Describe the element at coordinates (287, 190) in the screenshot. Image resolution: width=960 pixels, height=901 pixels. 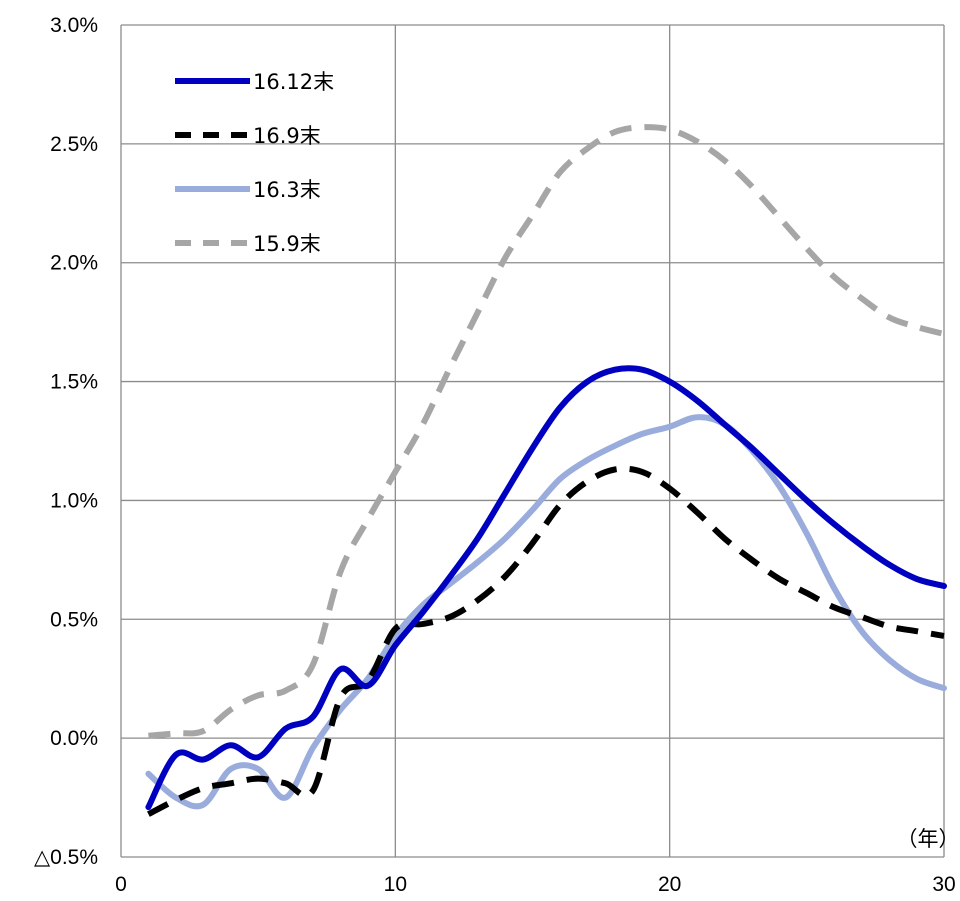
I see `legend-label-3: 16.3末` at that location.